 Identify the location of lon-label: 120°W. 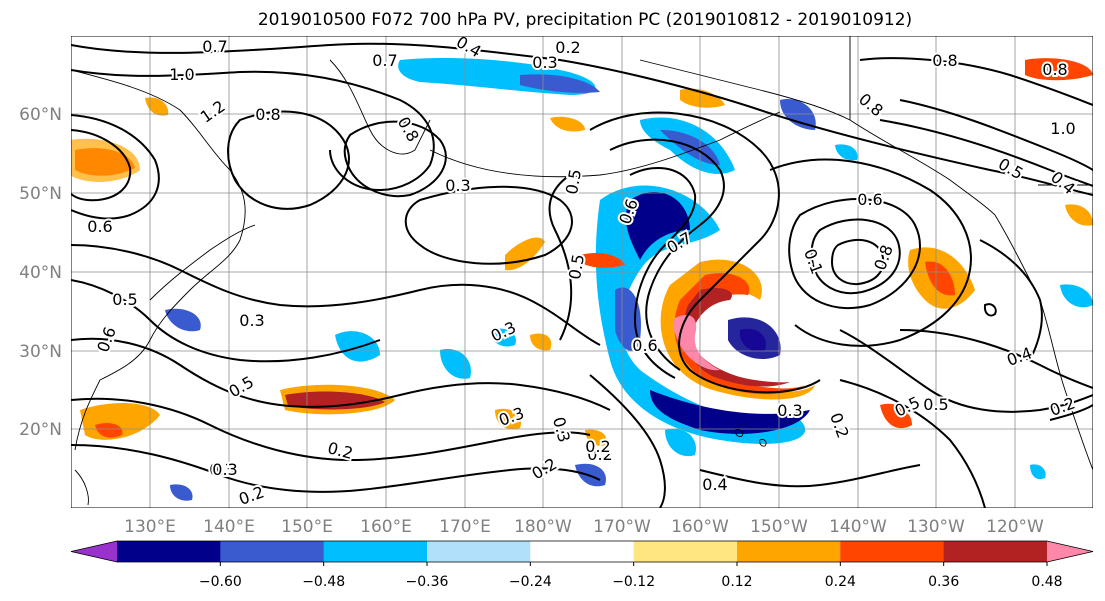
(1015, 527).